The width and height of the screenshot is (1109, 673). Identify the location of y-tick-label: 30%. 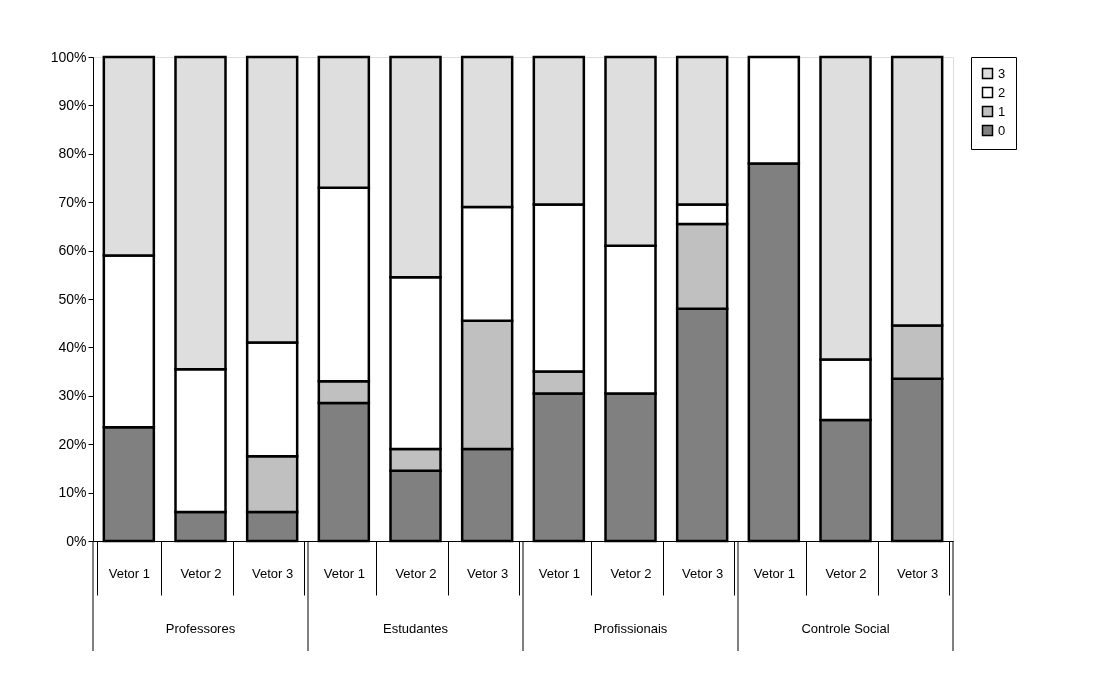
(72, 395).